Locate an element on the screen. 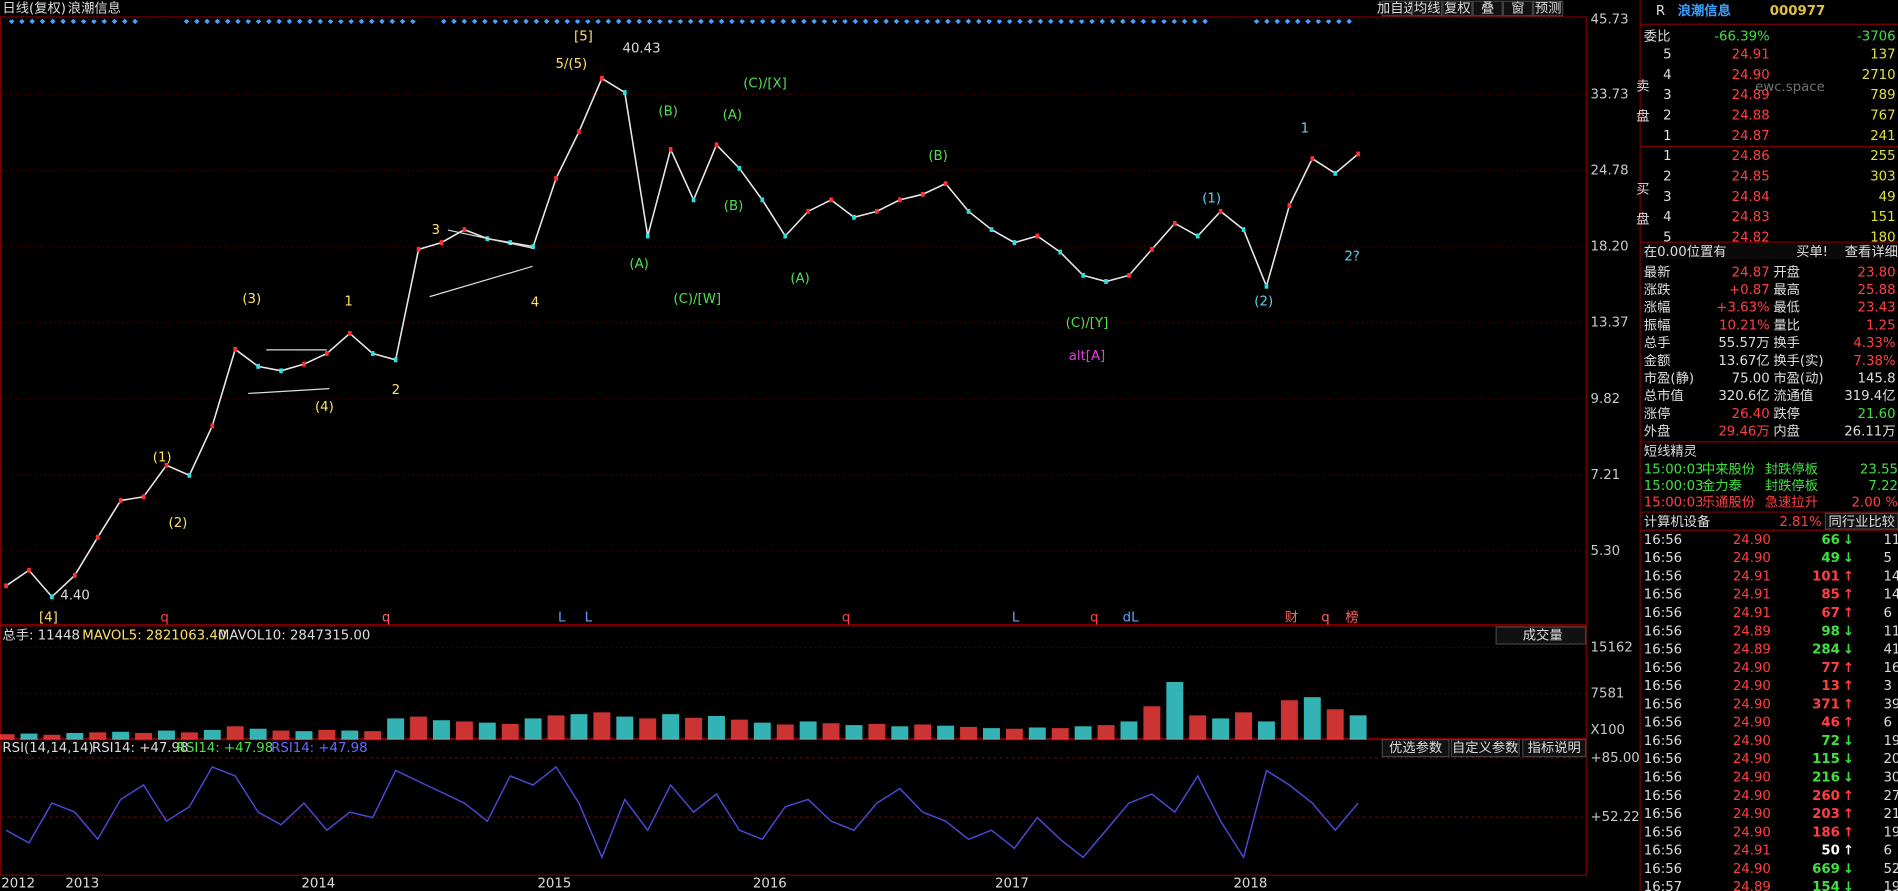 This screenshot has height=891, width=1898. order-price: 24.83 is located at coordinates (1751, 217).